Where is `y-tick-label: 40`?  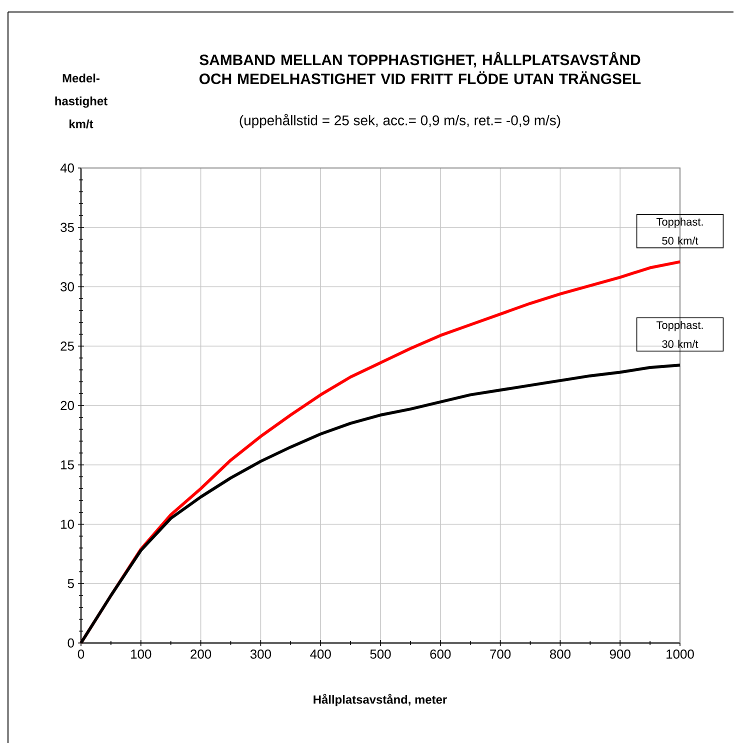 y-tick-label: 40 is located at coordinates (67, 168).